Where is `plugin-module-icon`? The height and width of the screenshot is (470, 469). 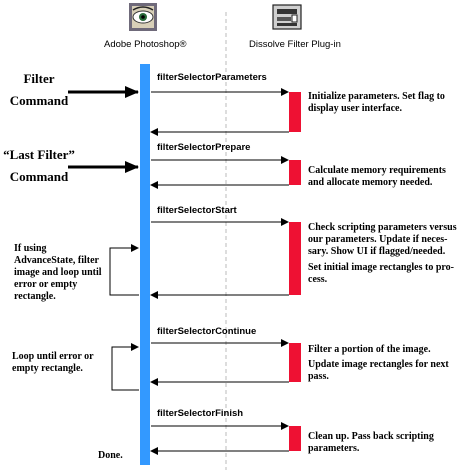 plugin-module-icon is located at coordinates (287, 17).